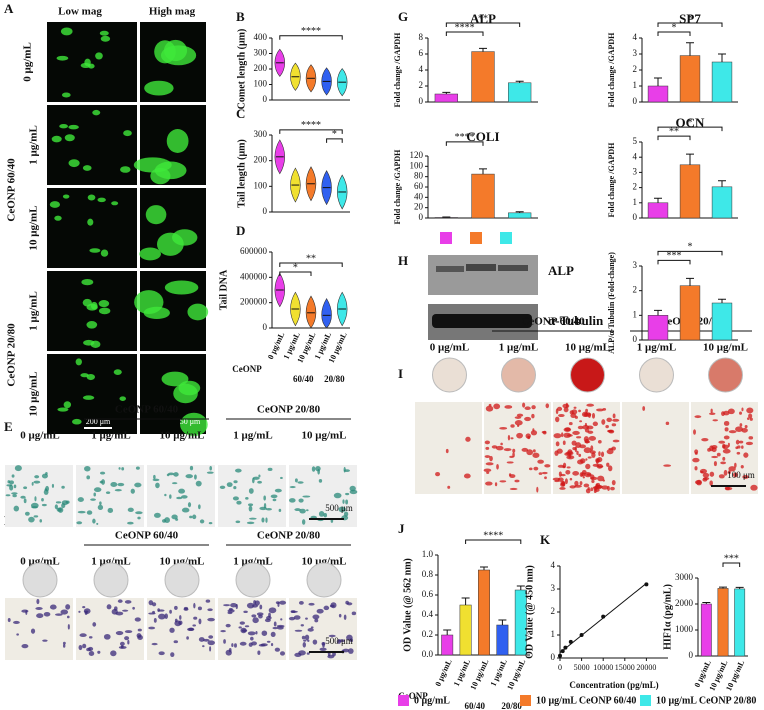 Image resolution: width=764 pixels, height=710 pixels. Describe the element at coordinates (417, 155) in the screenshot. I see `y-tick-label: 120` at that location.